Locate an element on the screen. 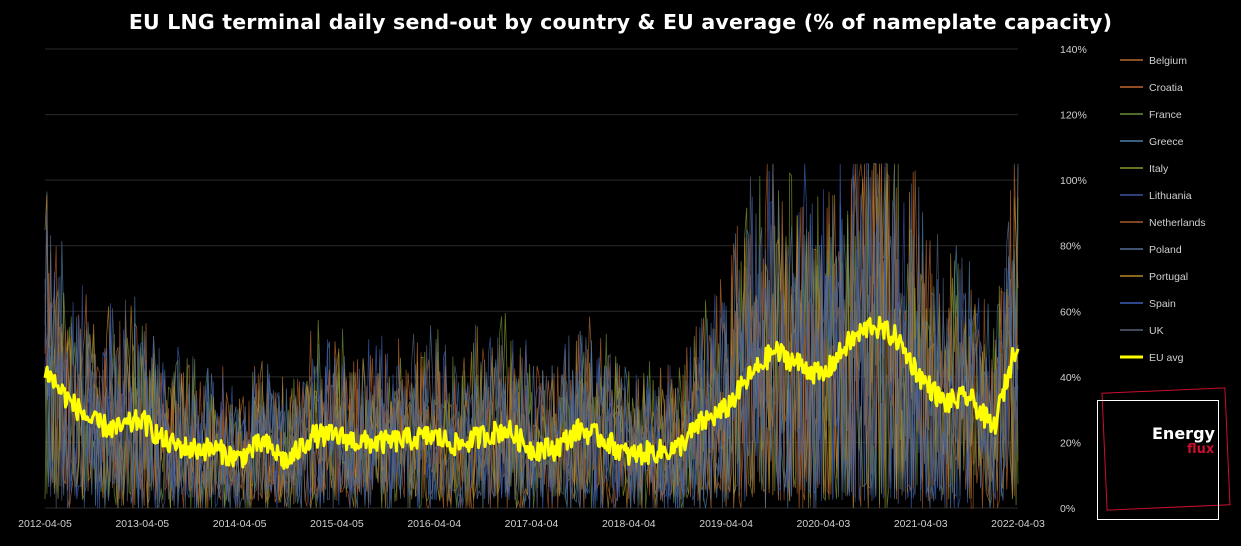  legend-label-portugal: Portugal is located at coordinates (1168, 277).